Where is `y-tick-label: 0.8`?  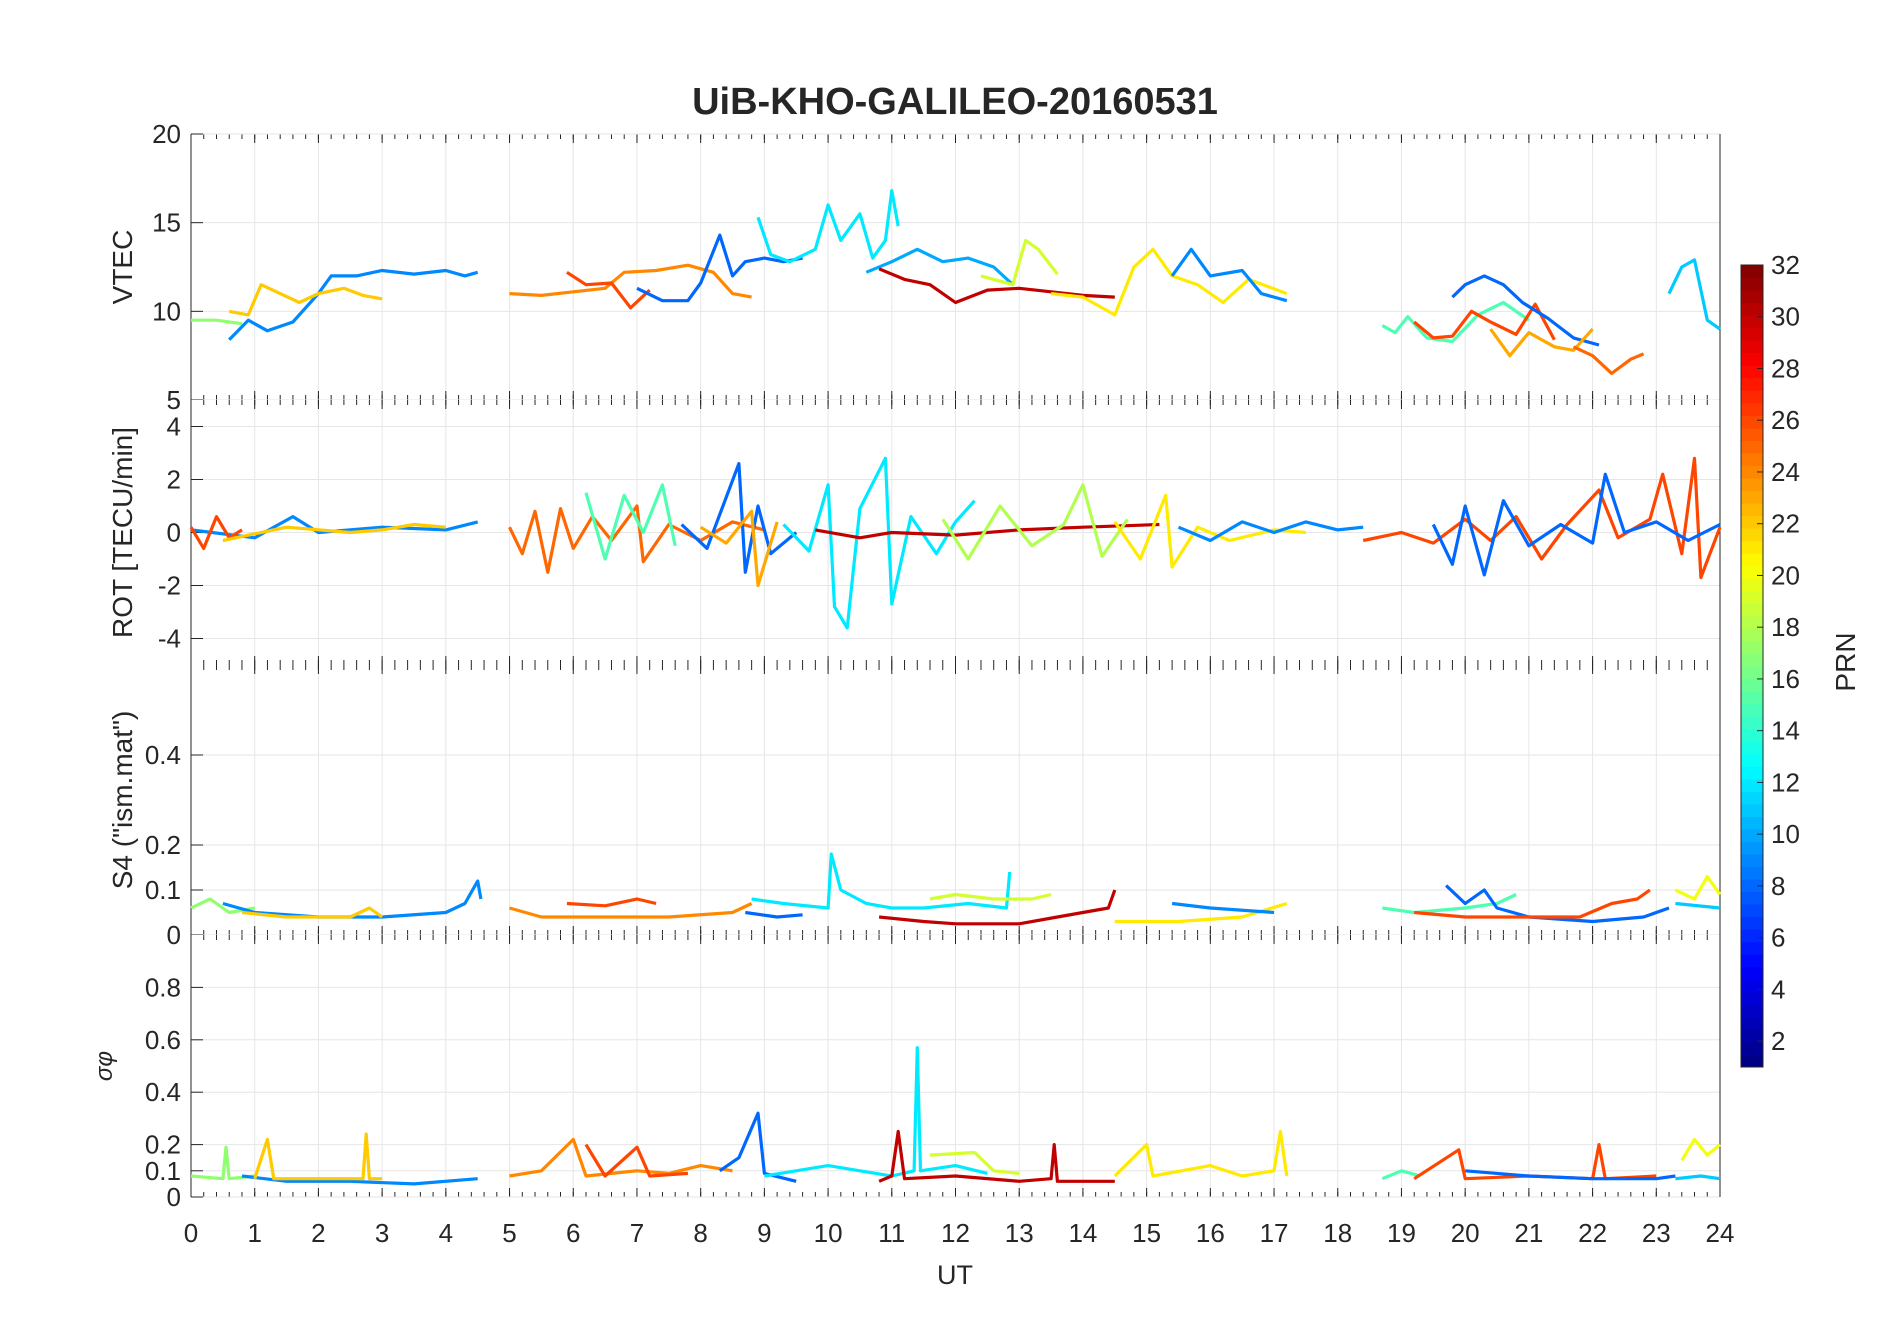
y-tick-label: 0.8 is located at coordinates (163, 987).